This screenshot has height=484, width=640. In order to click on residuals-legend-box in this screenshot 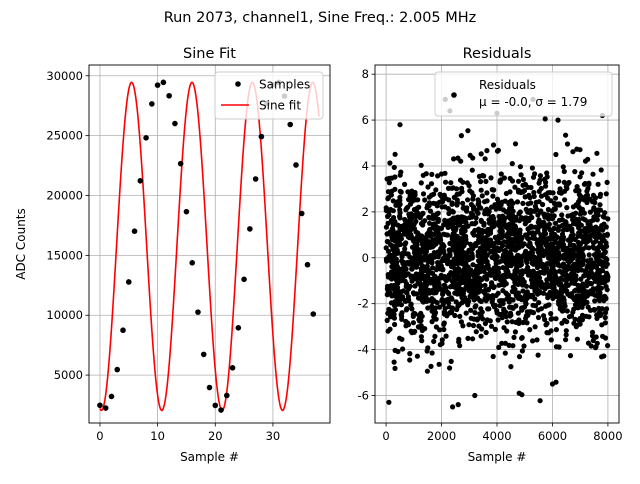, I will do `click(523, 94)`.